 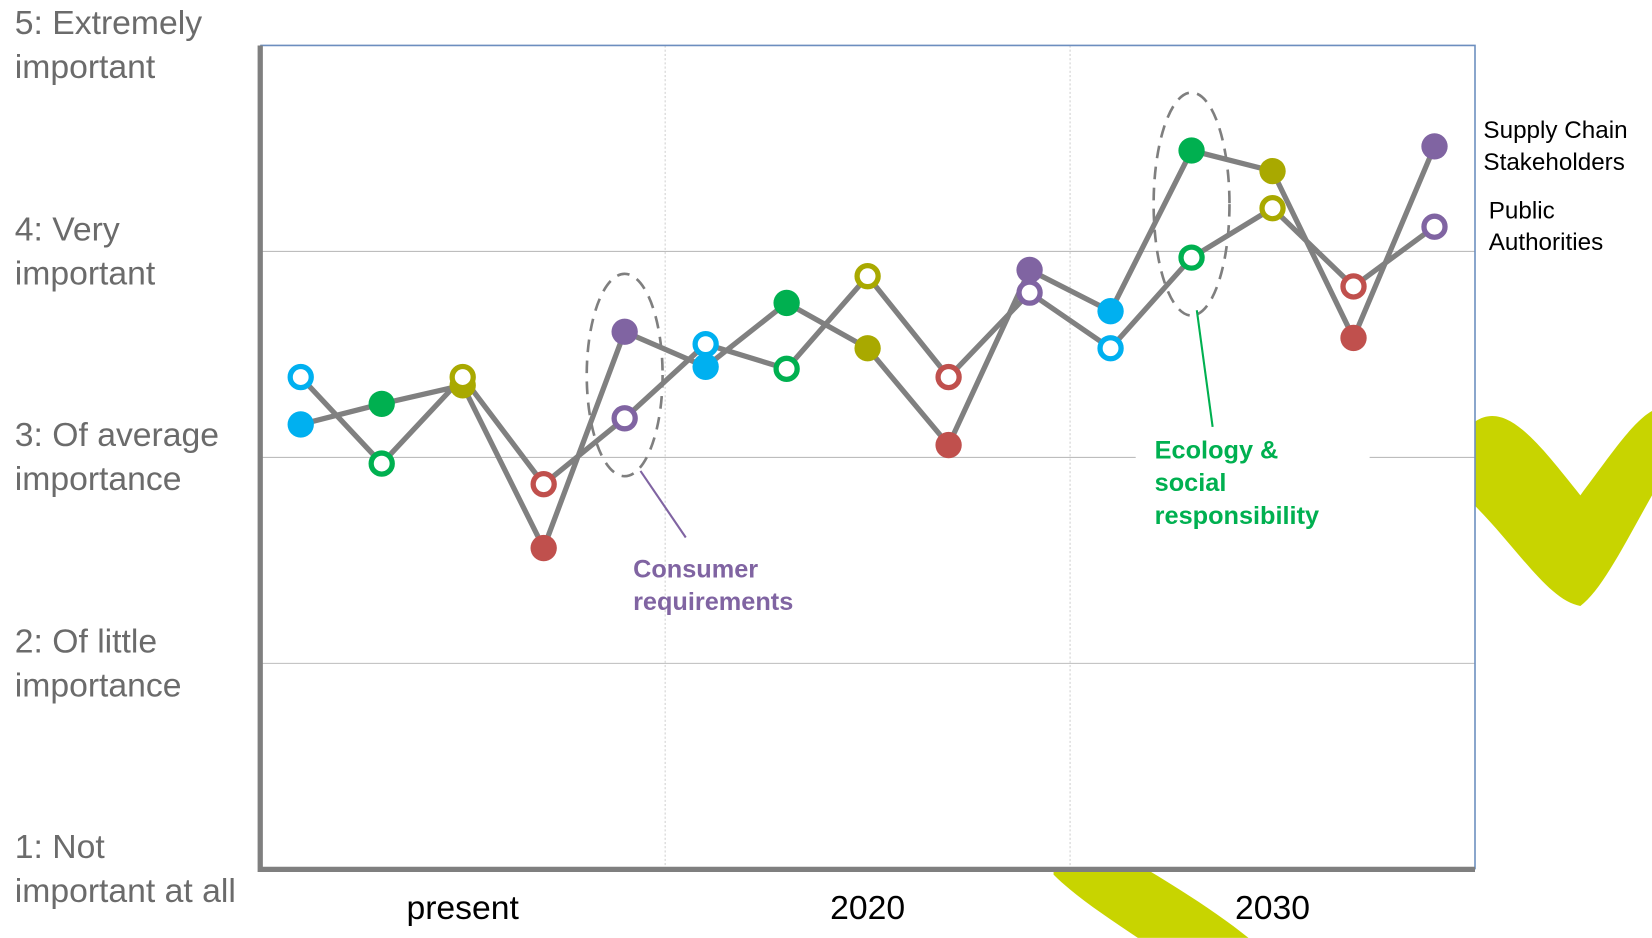 I want to click on label-background, so click(x=1252, y=487).